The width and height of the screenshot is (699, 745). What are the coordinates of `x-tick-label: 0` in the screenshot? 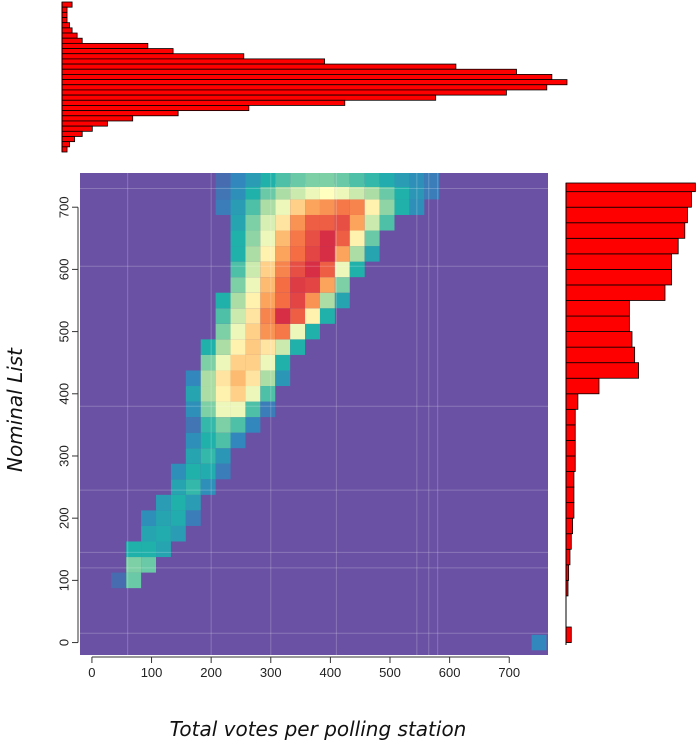 It's located at (91, 672).